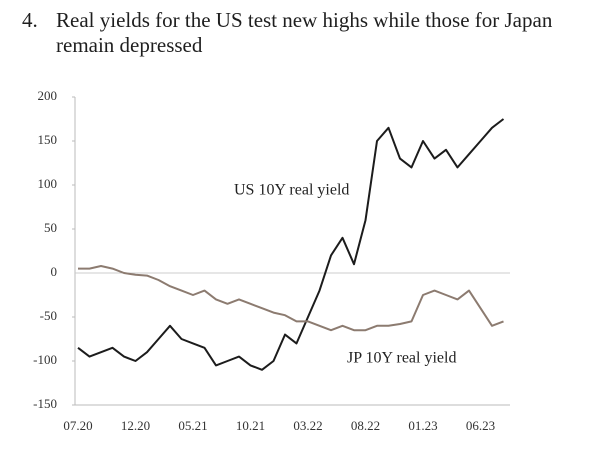  I want to click on y-tick-label: -150, so click(45, 403).